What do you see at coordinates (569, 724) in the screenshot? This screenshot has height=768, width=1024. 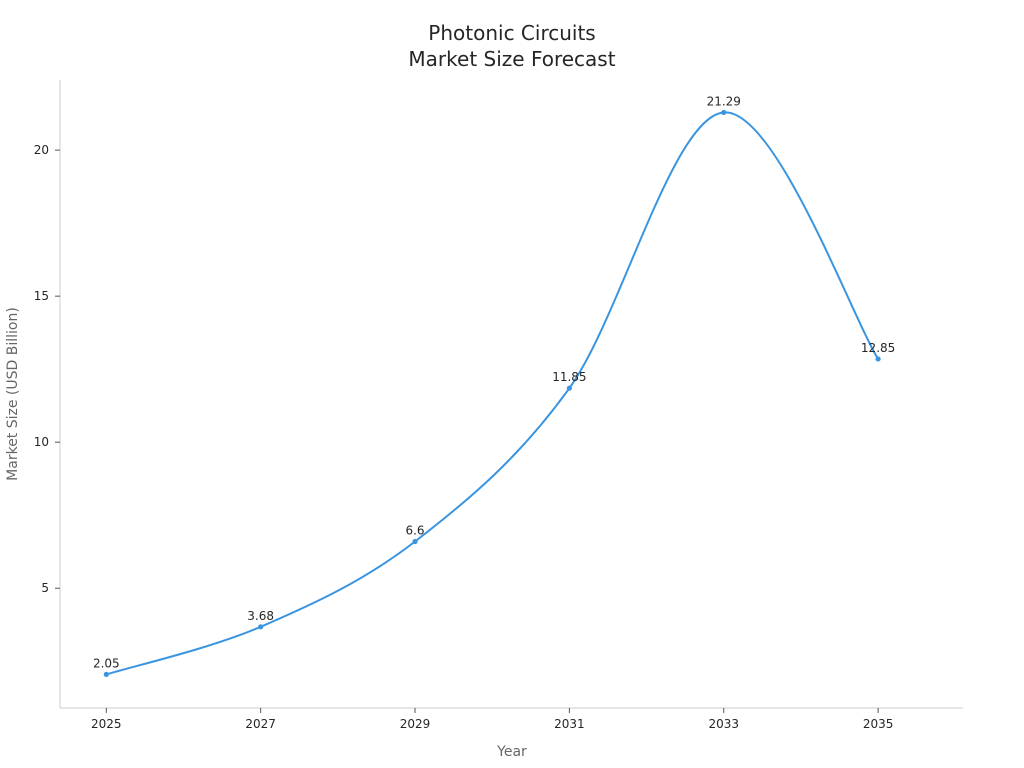 I see `x-tick-label: 2031` at bounding box center [569, 724].